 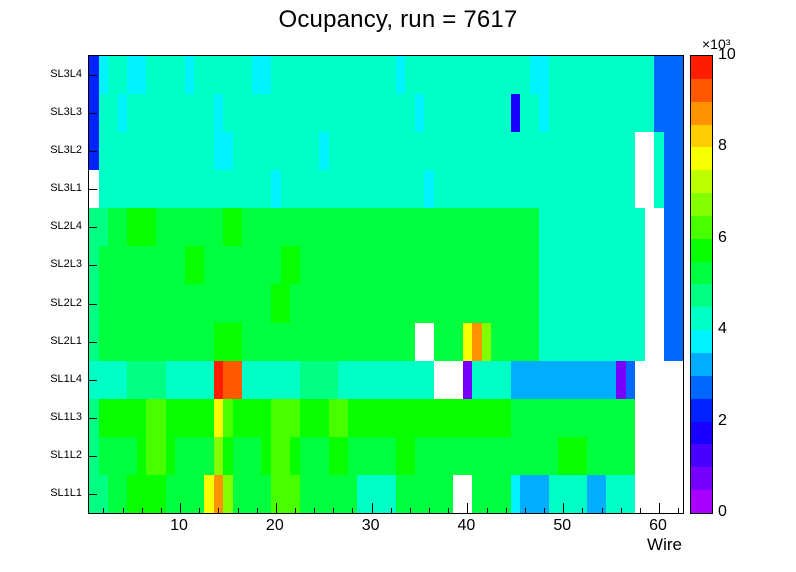 What do you see at coordinates (66, 150) in the screenshot?
I see `y-axis-label: SL3L2` at bounding box center [66, 150].